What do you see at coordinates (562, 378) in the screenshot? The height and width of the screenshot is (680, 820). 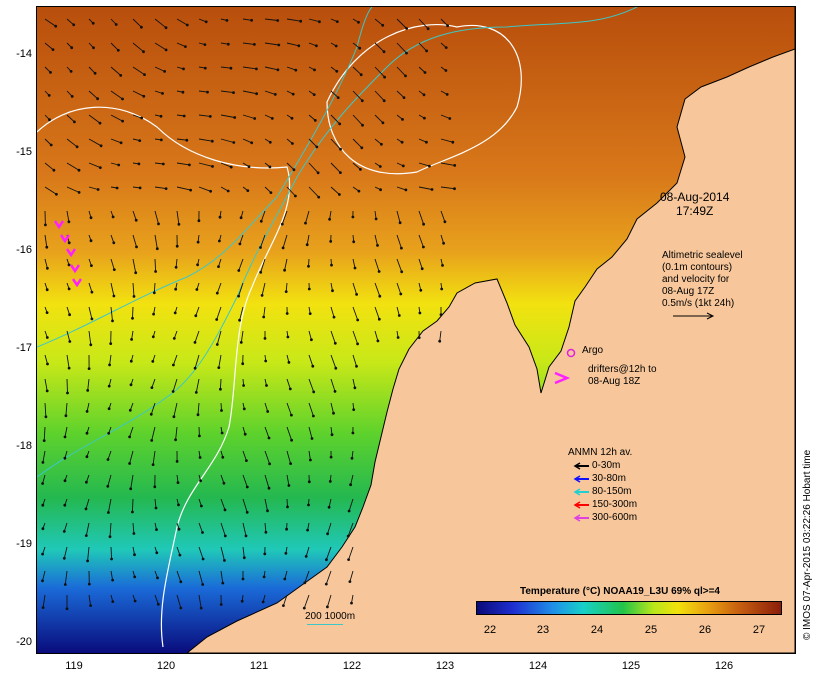 I see `drifter-marker-legend` at bounding box center [562, 378].